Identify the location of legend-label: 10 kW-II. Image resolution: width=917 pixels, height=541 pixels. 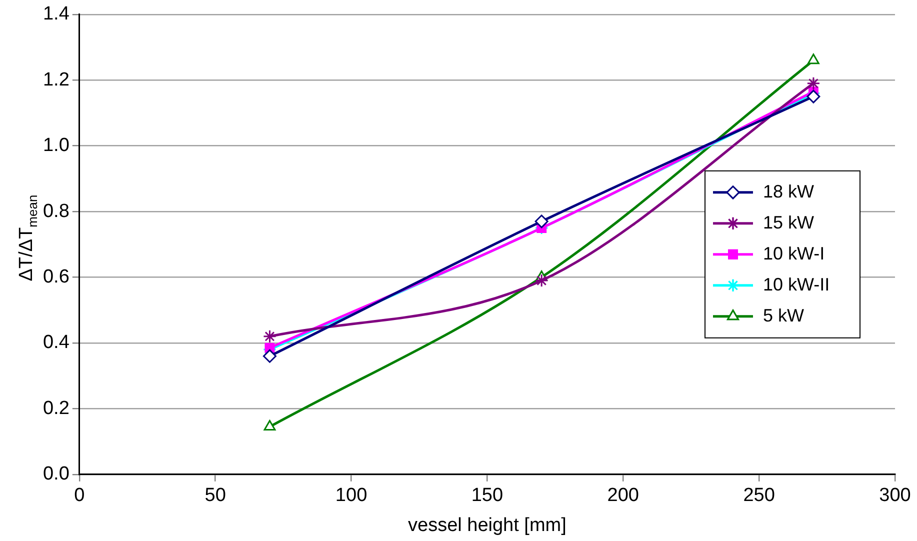
(796, 284).